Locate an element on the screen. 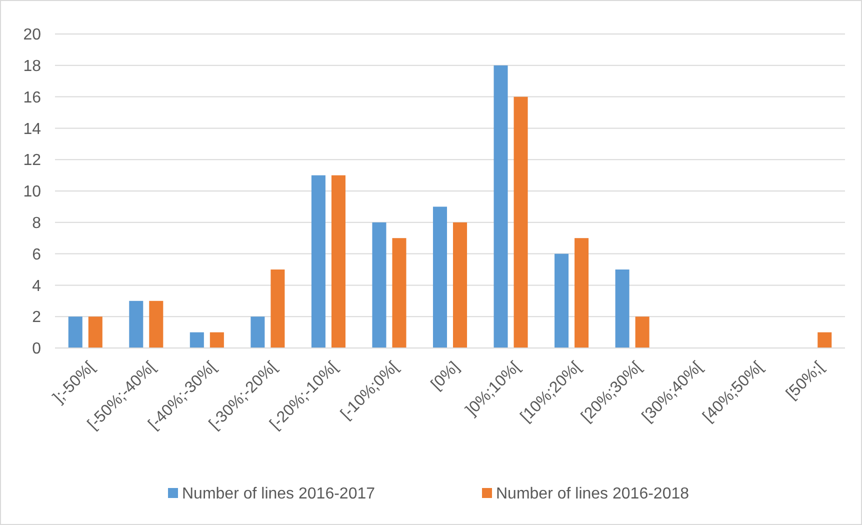 The height and width of the screenshot is (525, 862). y-tick-label: 12 is located at coordinates (32, 161).